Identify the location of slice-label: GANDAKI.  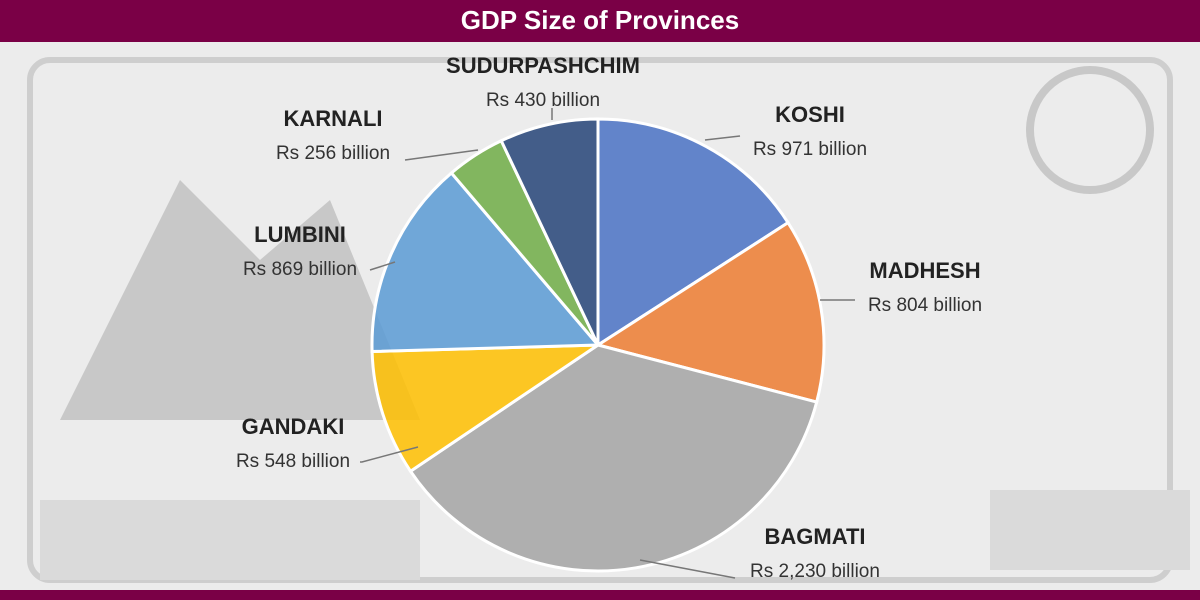
(293, 426).